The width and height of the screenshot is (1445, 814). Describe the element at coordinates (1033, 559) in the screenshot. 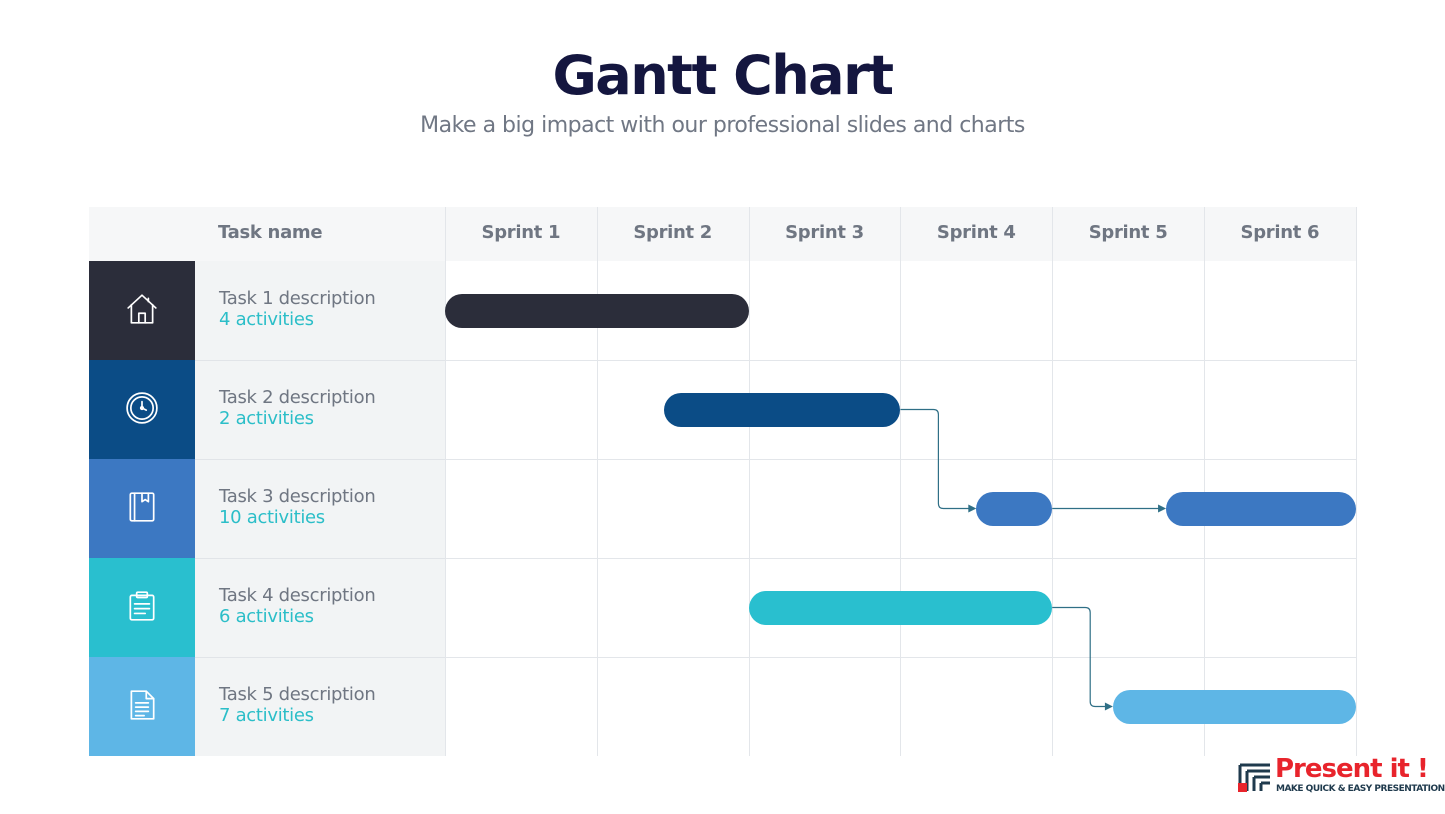

I see `dependency-links` at that location.